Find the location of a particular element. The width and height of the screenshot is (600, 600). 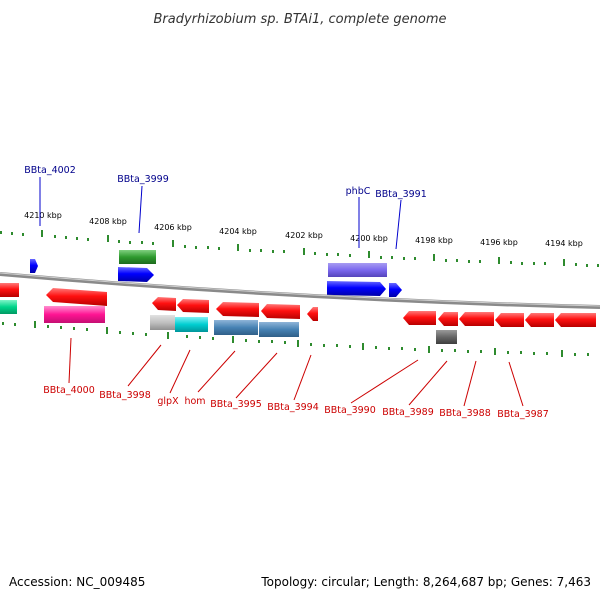

label-bbta-3999: BBta_3999 is located at coordinates (143, 179).